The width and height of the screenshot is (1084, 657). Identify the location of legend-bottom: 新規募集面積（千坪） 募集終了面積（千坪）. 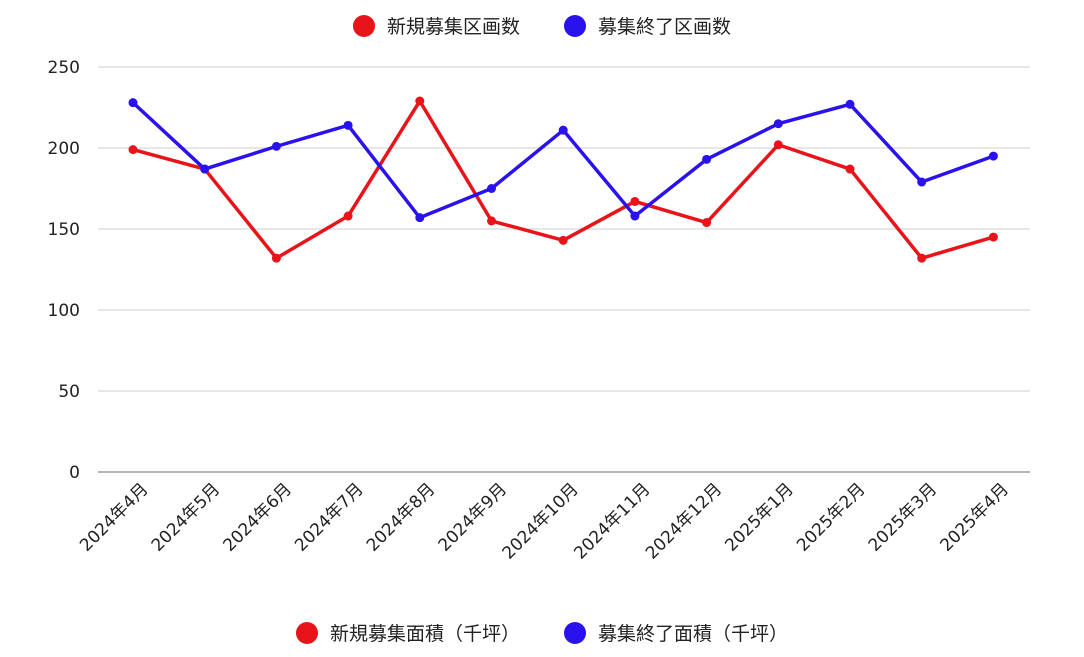
(542, 632).